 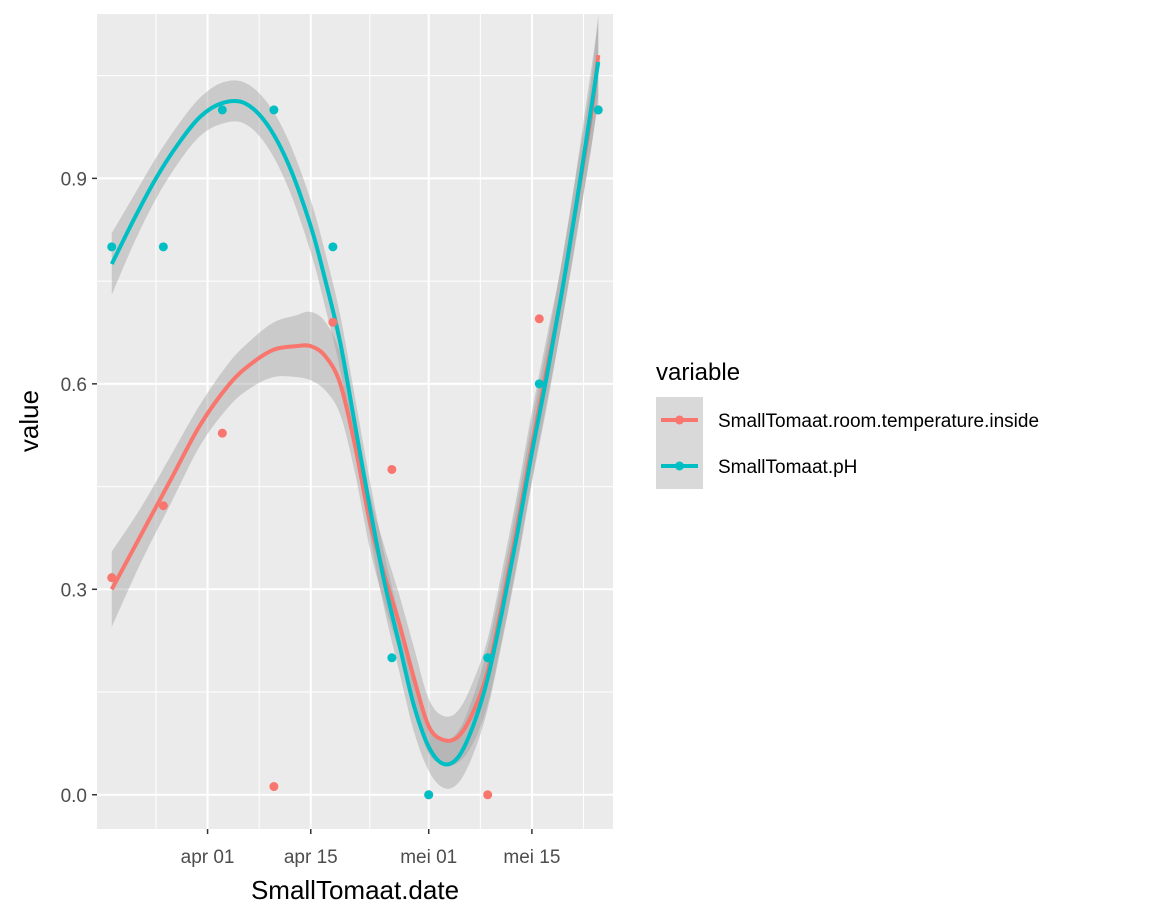 I want to click on x-tick-label: mei 01, so click(x=428, y=857).